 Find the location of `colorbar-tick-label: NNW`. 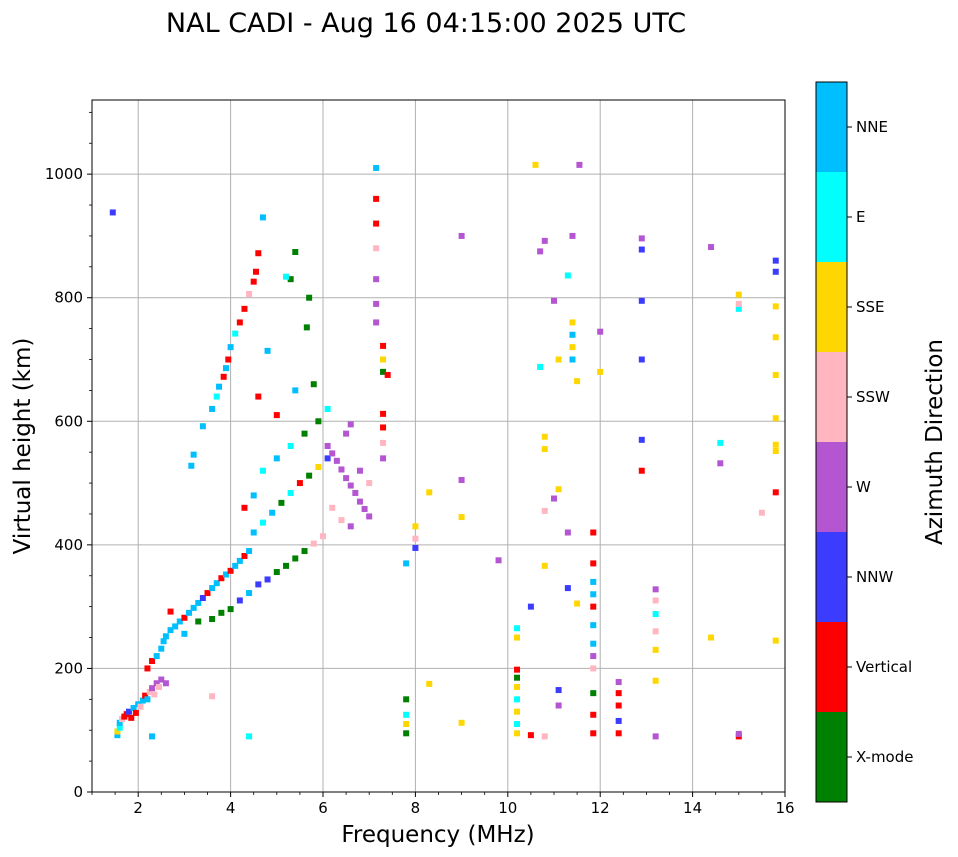

colorbar-tick-label: NNW is located at coordinates (874, 577).